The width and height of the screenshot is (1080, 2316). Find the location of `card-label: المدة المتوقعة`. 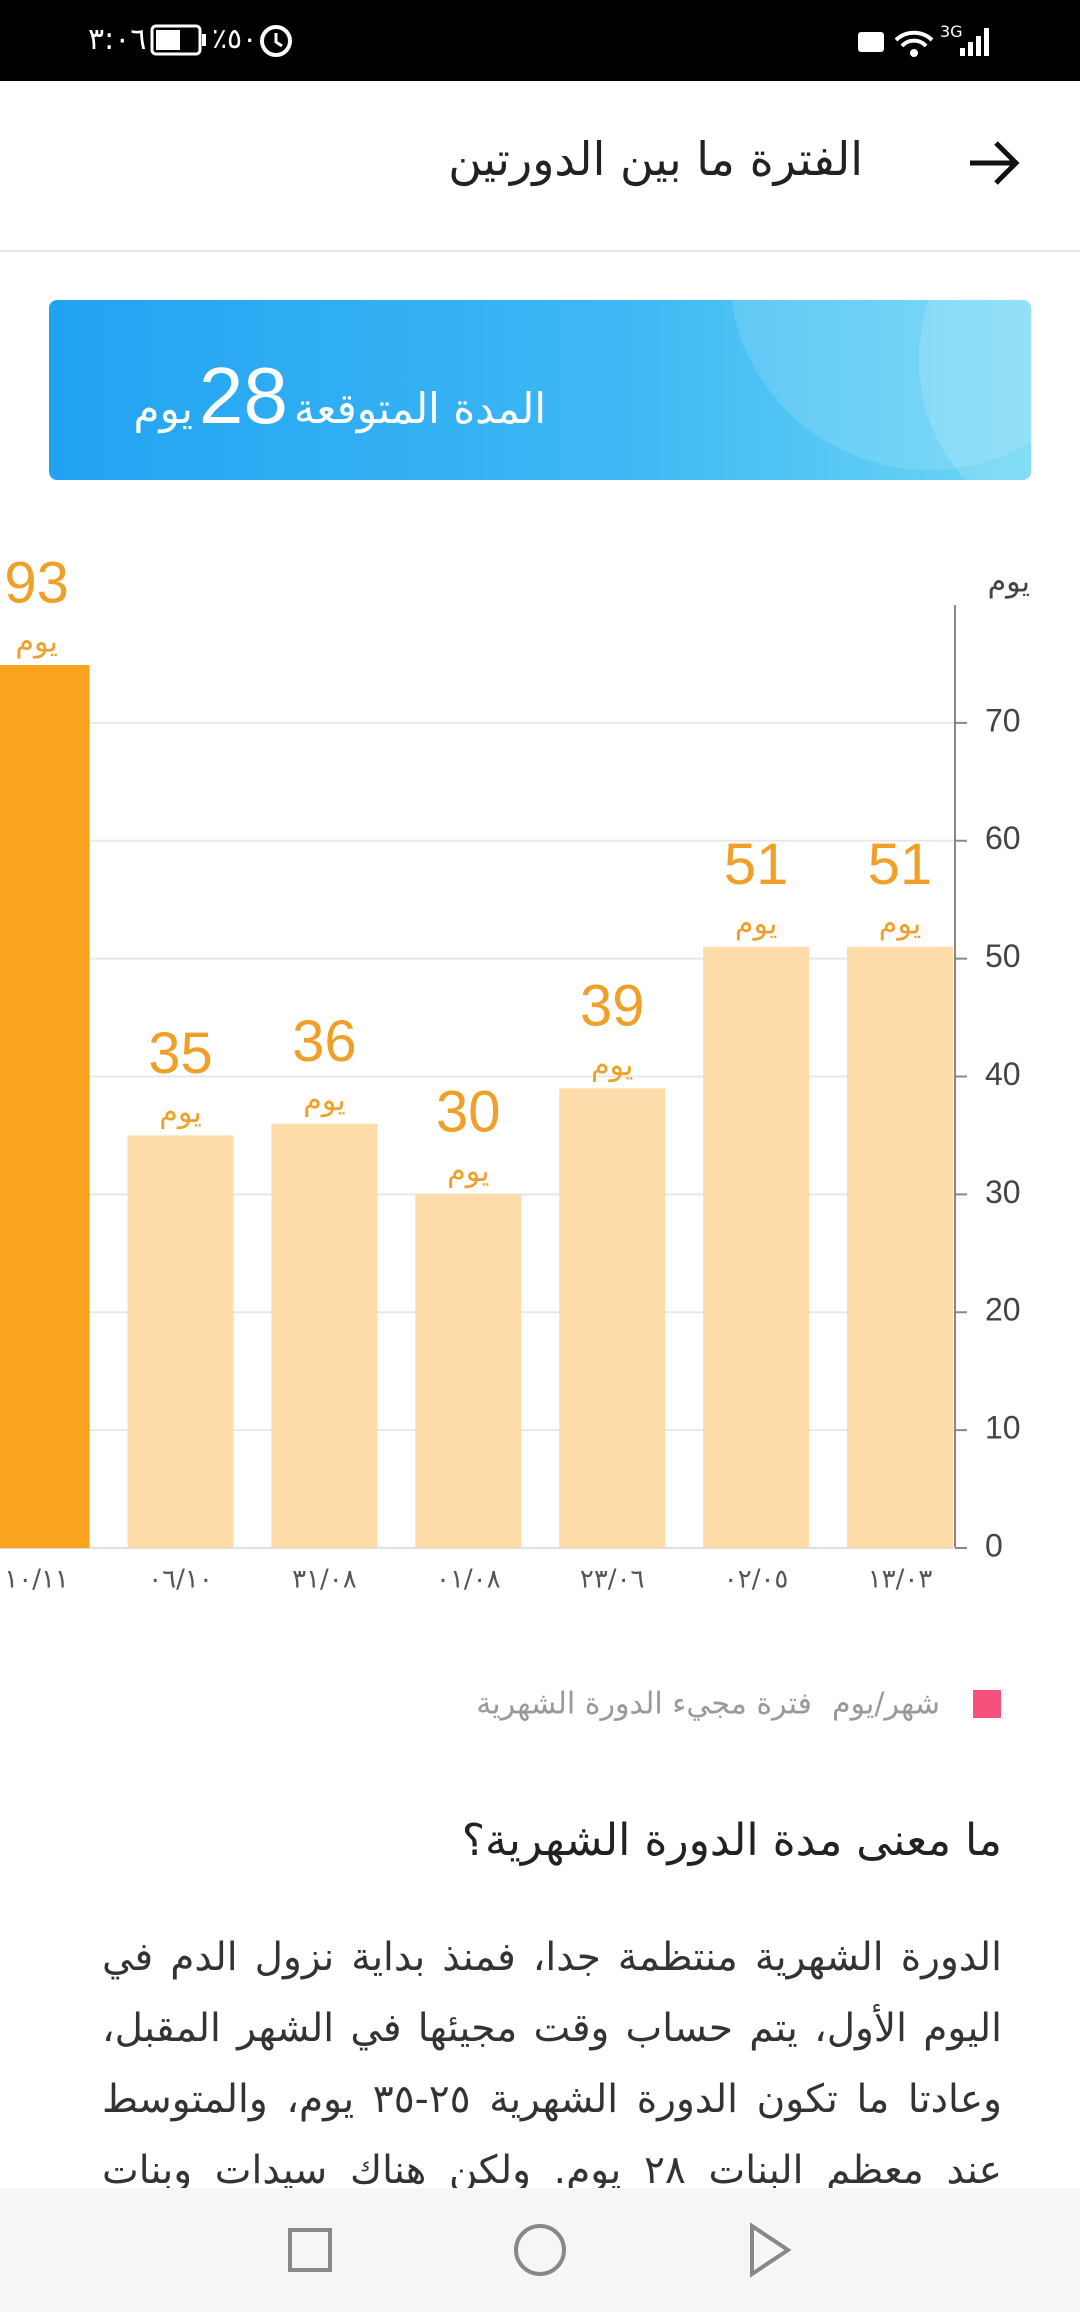

card-label: المدة المتوقعة is located at coordinates (419, 408).